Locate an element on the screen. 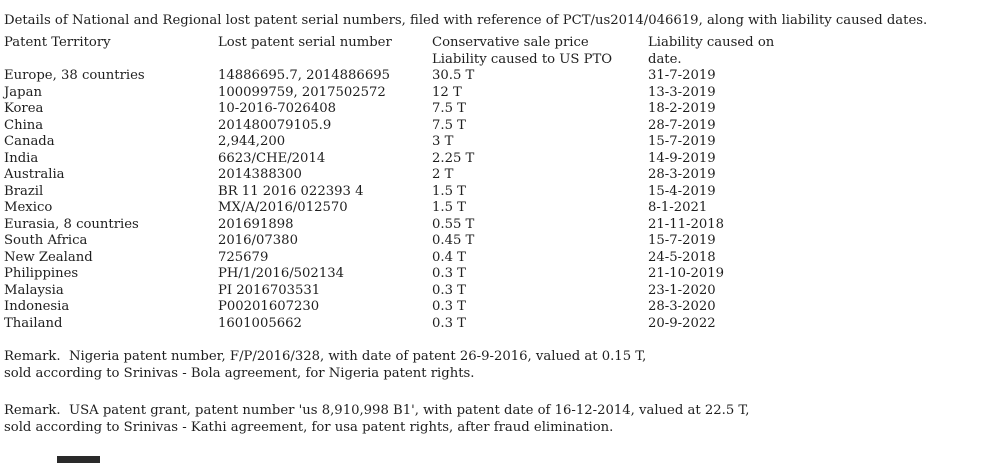 This screenshot has height=464, width=1003. cell-liability-date: 14-9-2019 is located at coordinates (682, 158).